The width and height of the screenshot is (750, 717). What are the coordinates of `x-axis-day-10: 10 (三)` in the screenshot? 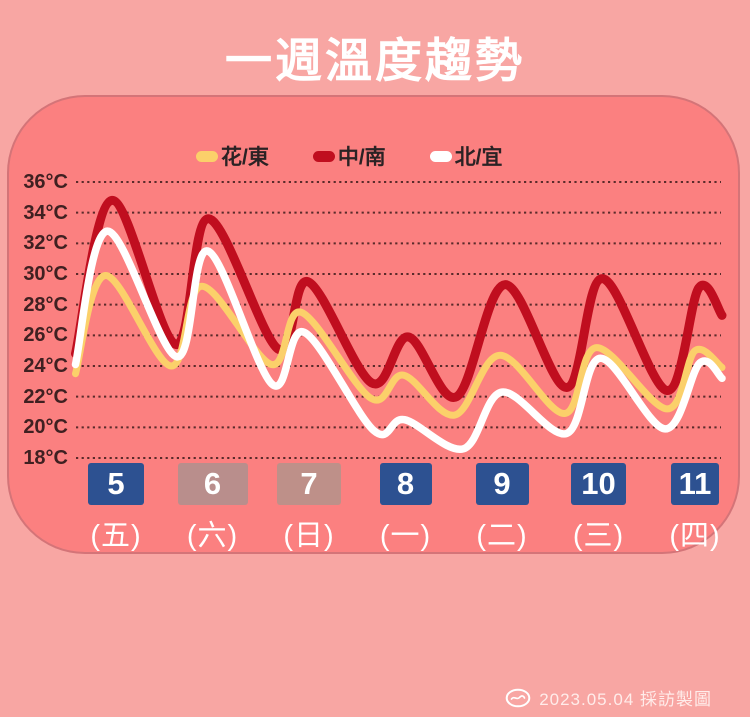 It's located at (599, 508).